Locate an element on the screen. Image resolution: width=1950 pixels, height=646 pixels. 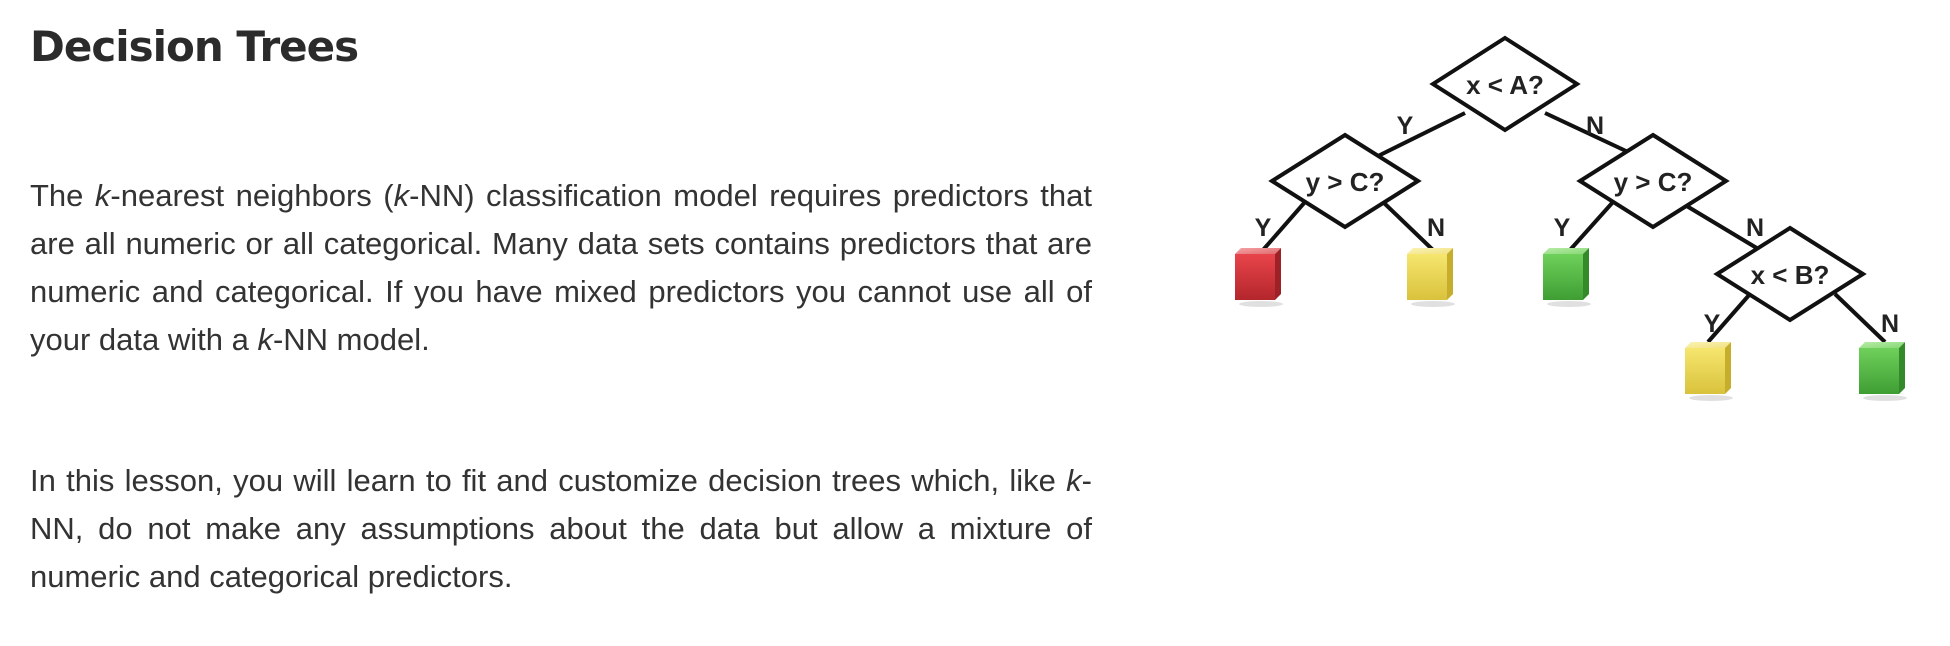
node-root-label: x < A? is located at coordinates (1505, 85).